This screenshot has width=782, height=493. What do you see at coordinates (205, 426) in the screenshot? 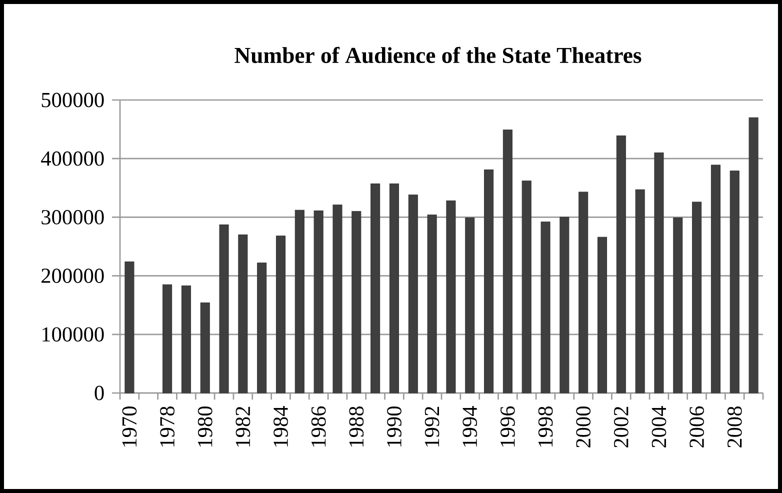
I see `x-tick-label: 1980` at bounding box center [205, 426].